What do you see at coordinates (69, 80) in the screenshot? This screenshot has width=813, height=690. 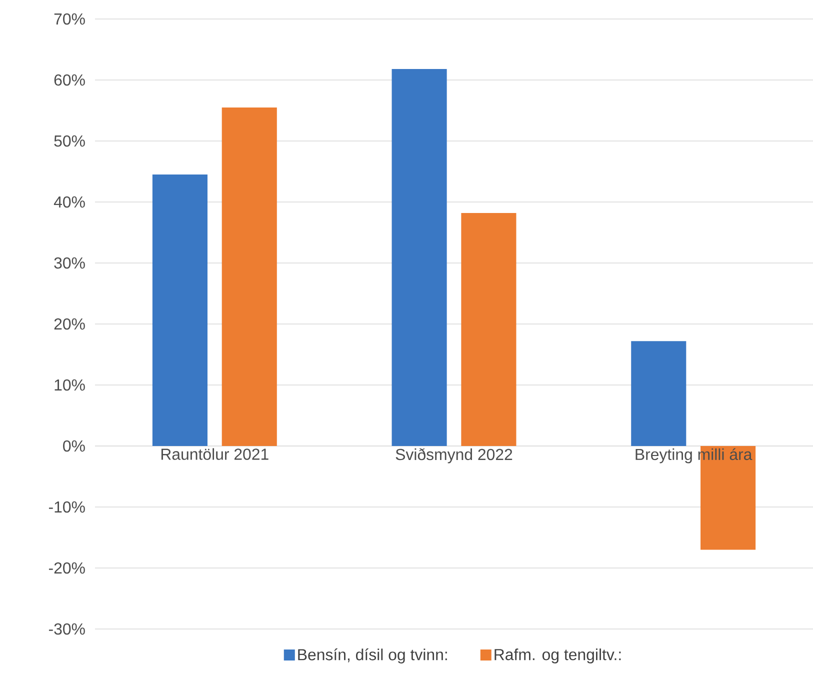 I see `y-tick-label: 60%` at bounding box center [69, 80].